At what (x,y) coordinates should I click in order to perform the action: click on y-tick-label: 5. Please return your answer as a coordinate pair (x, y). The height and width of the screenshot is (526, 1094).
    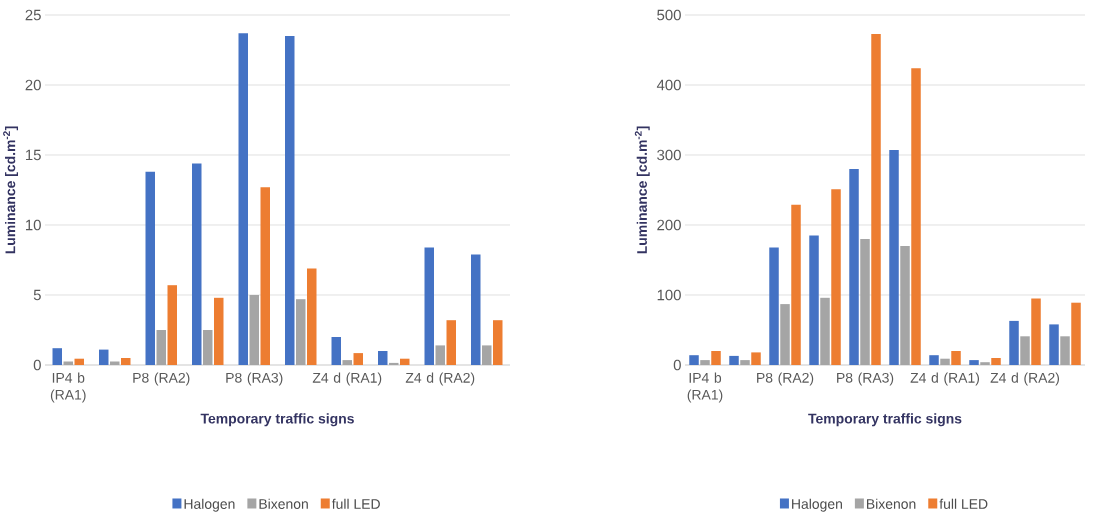
    Looking at the image, I should click on (37, 295).